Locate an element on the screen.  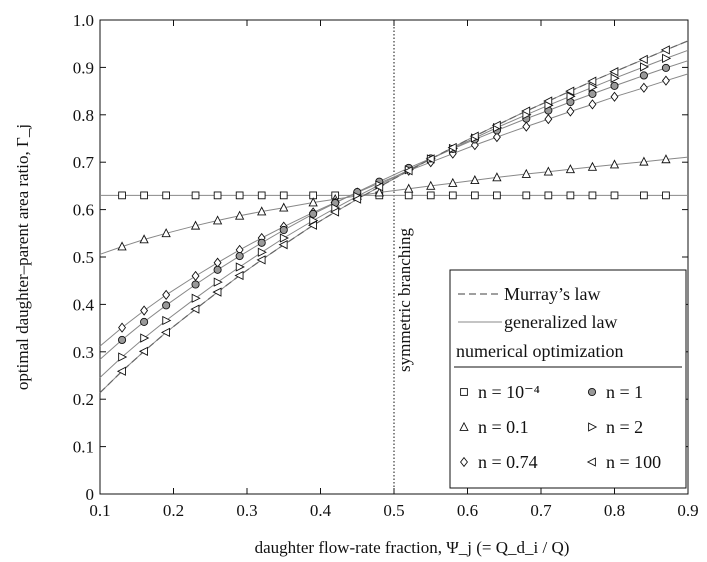
generalized-law-curve is located at coordinates (394, 205).